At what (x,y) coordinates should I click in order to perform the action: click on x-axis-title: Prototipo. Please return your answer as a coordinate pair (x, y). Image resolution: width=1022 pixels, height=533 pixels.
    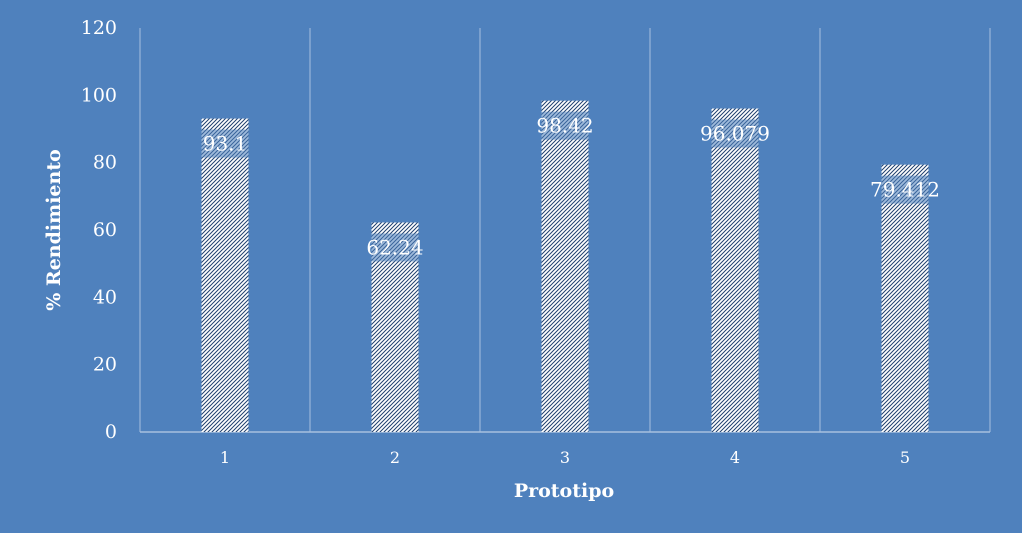
    Looking at the image, I should click on (564, 491).